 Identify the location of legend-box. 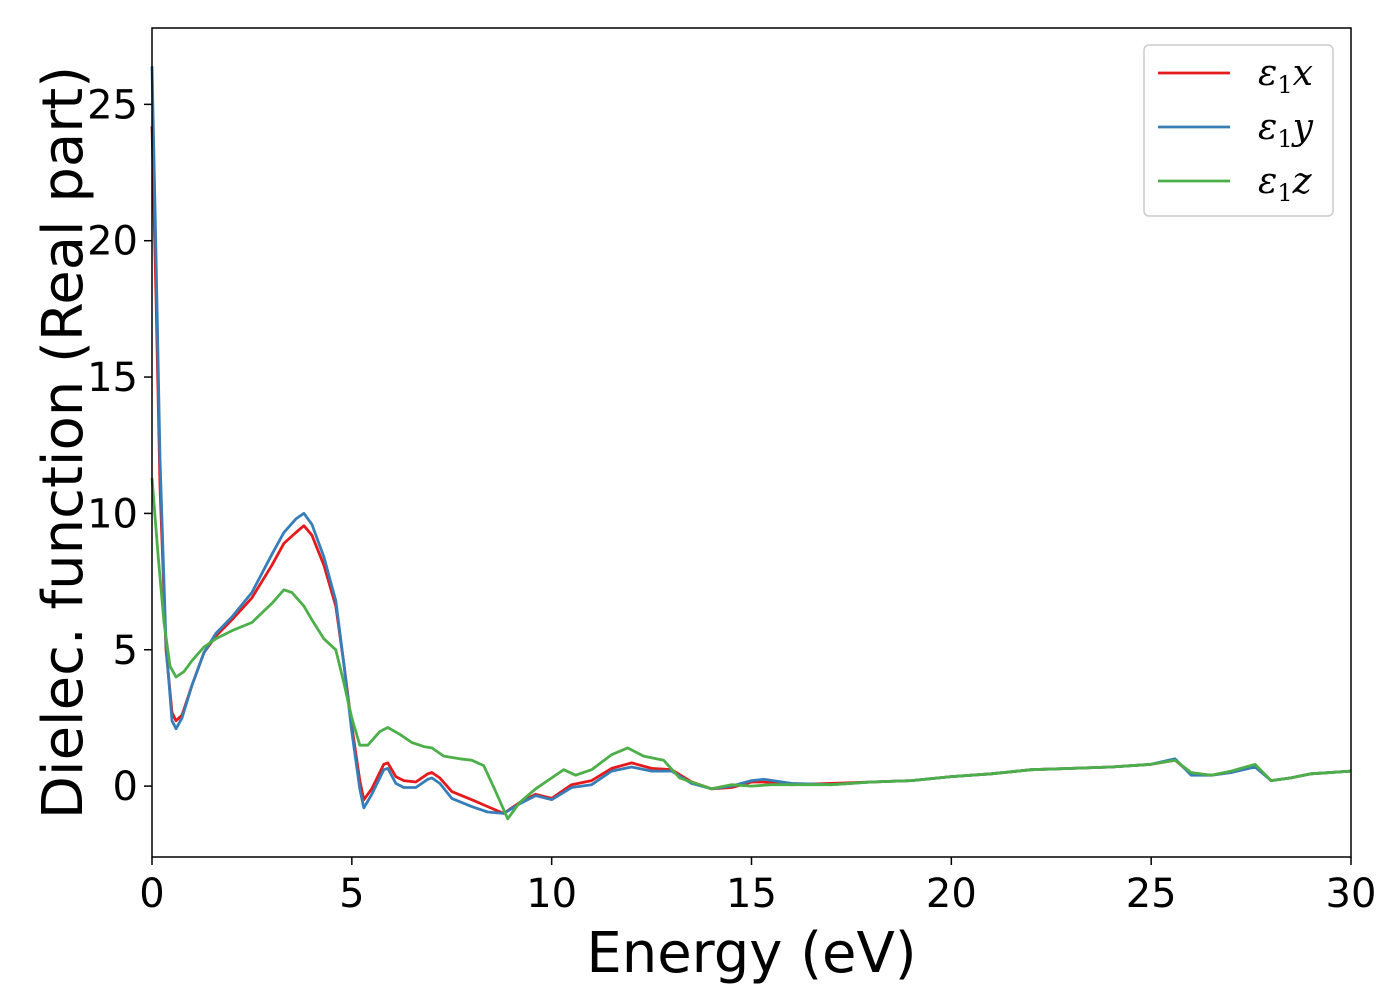
(1238, 130).